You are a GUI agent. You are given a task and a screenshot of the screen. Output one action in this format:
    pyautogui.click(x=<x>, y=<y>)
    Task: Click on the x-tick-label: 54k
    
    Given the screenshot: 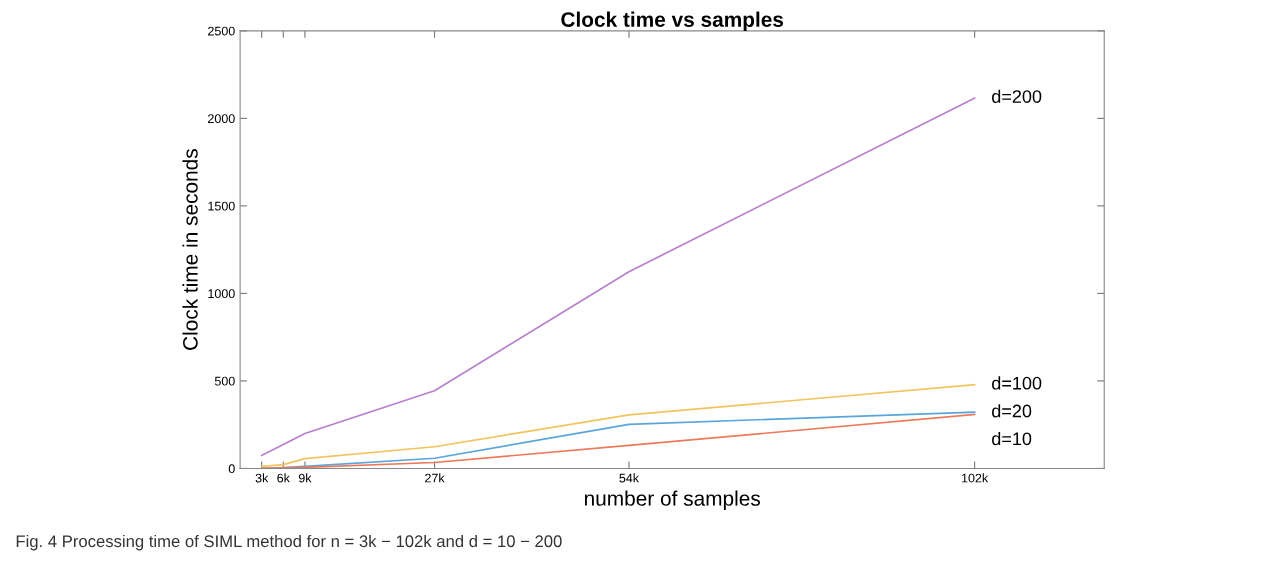 What is the action you would take?
    pyautogui.click(x=629, y=478)
    